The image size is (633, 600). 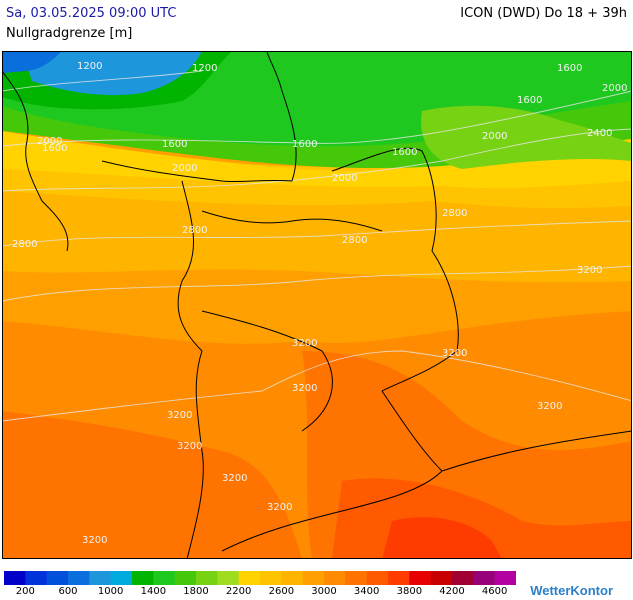 I want to click on legend-tick-label: 200, so click(x=25, y=591).